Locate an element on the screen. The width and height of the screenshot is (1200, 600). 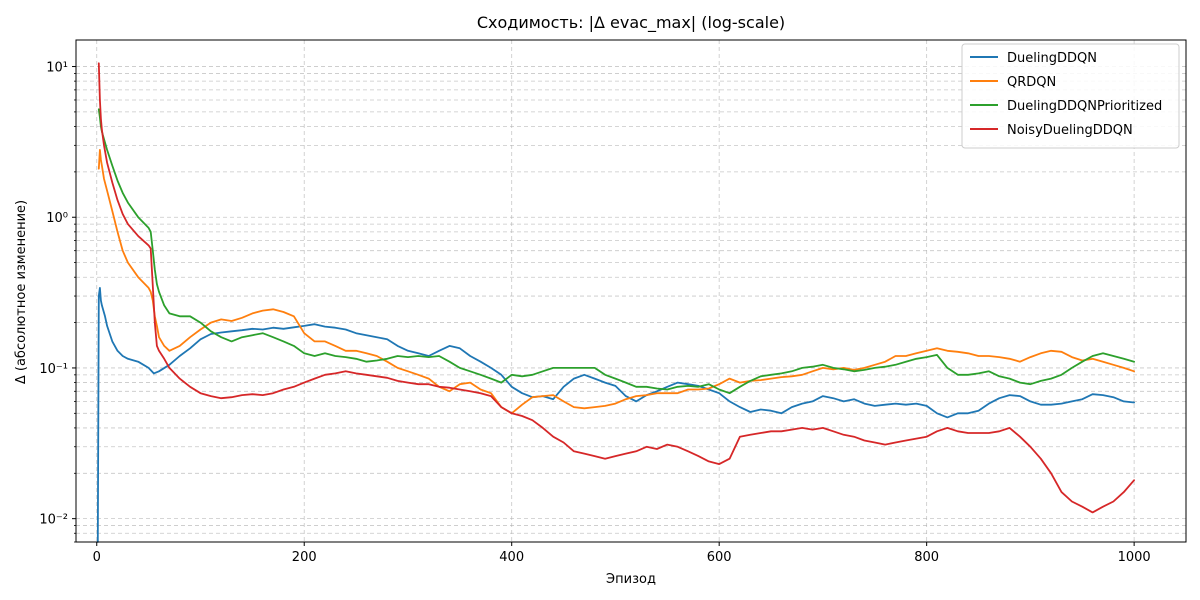
legend-label: DuelingDDQN is located at coordinates (1052, 58).